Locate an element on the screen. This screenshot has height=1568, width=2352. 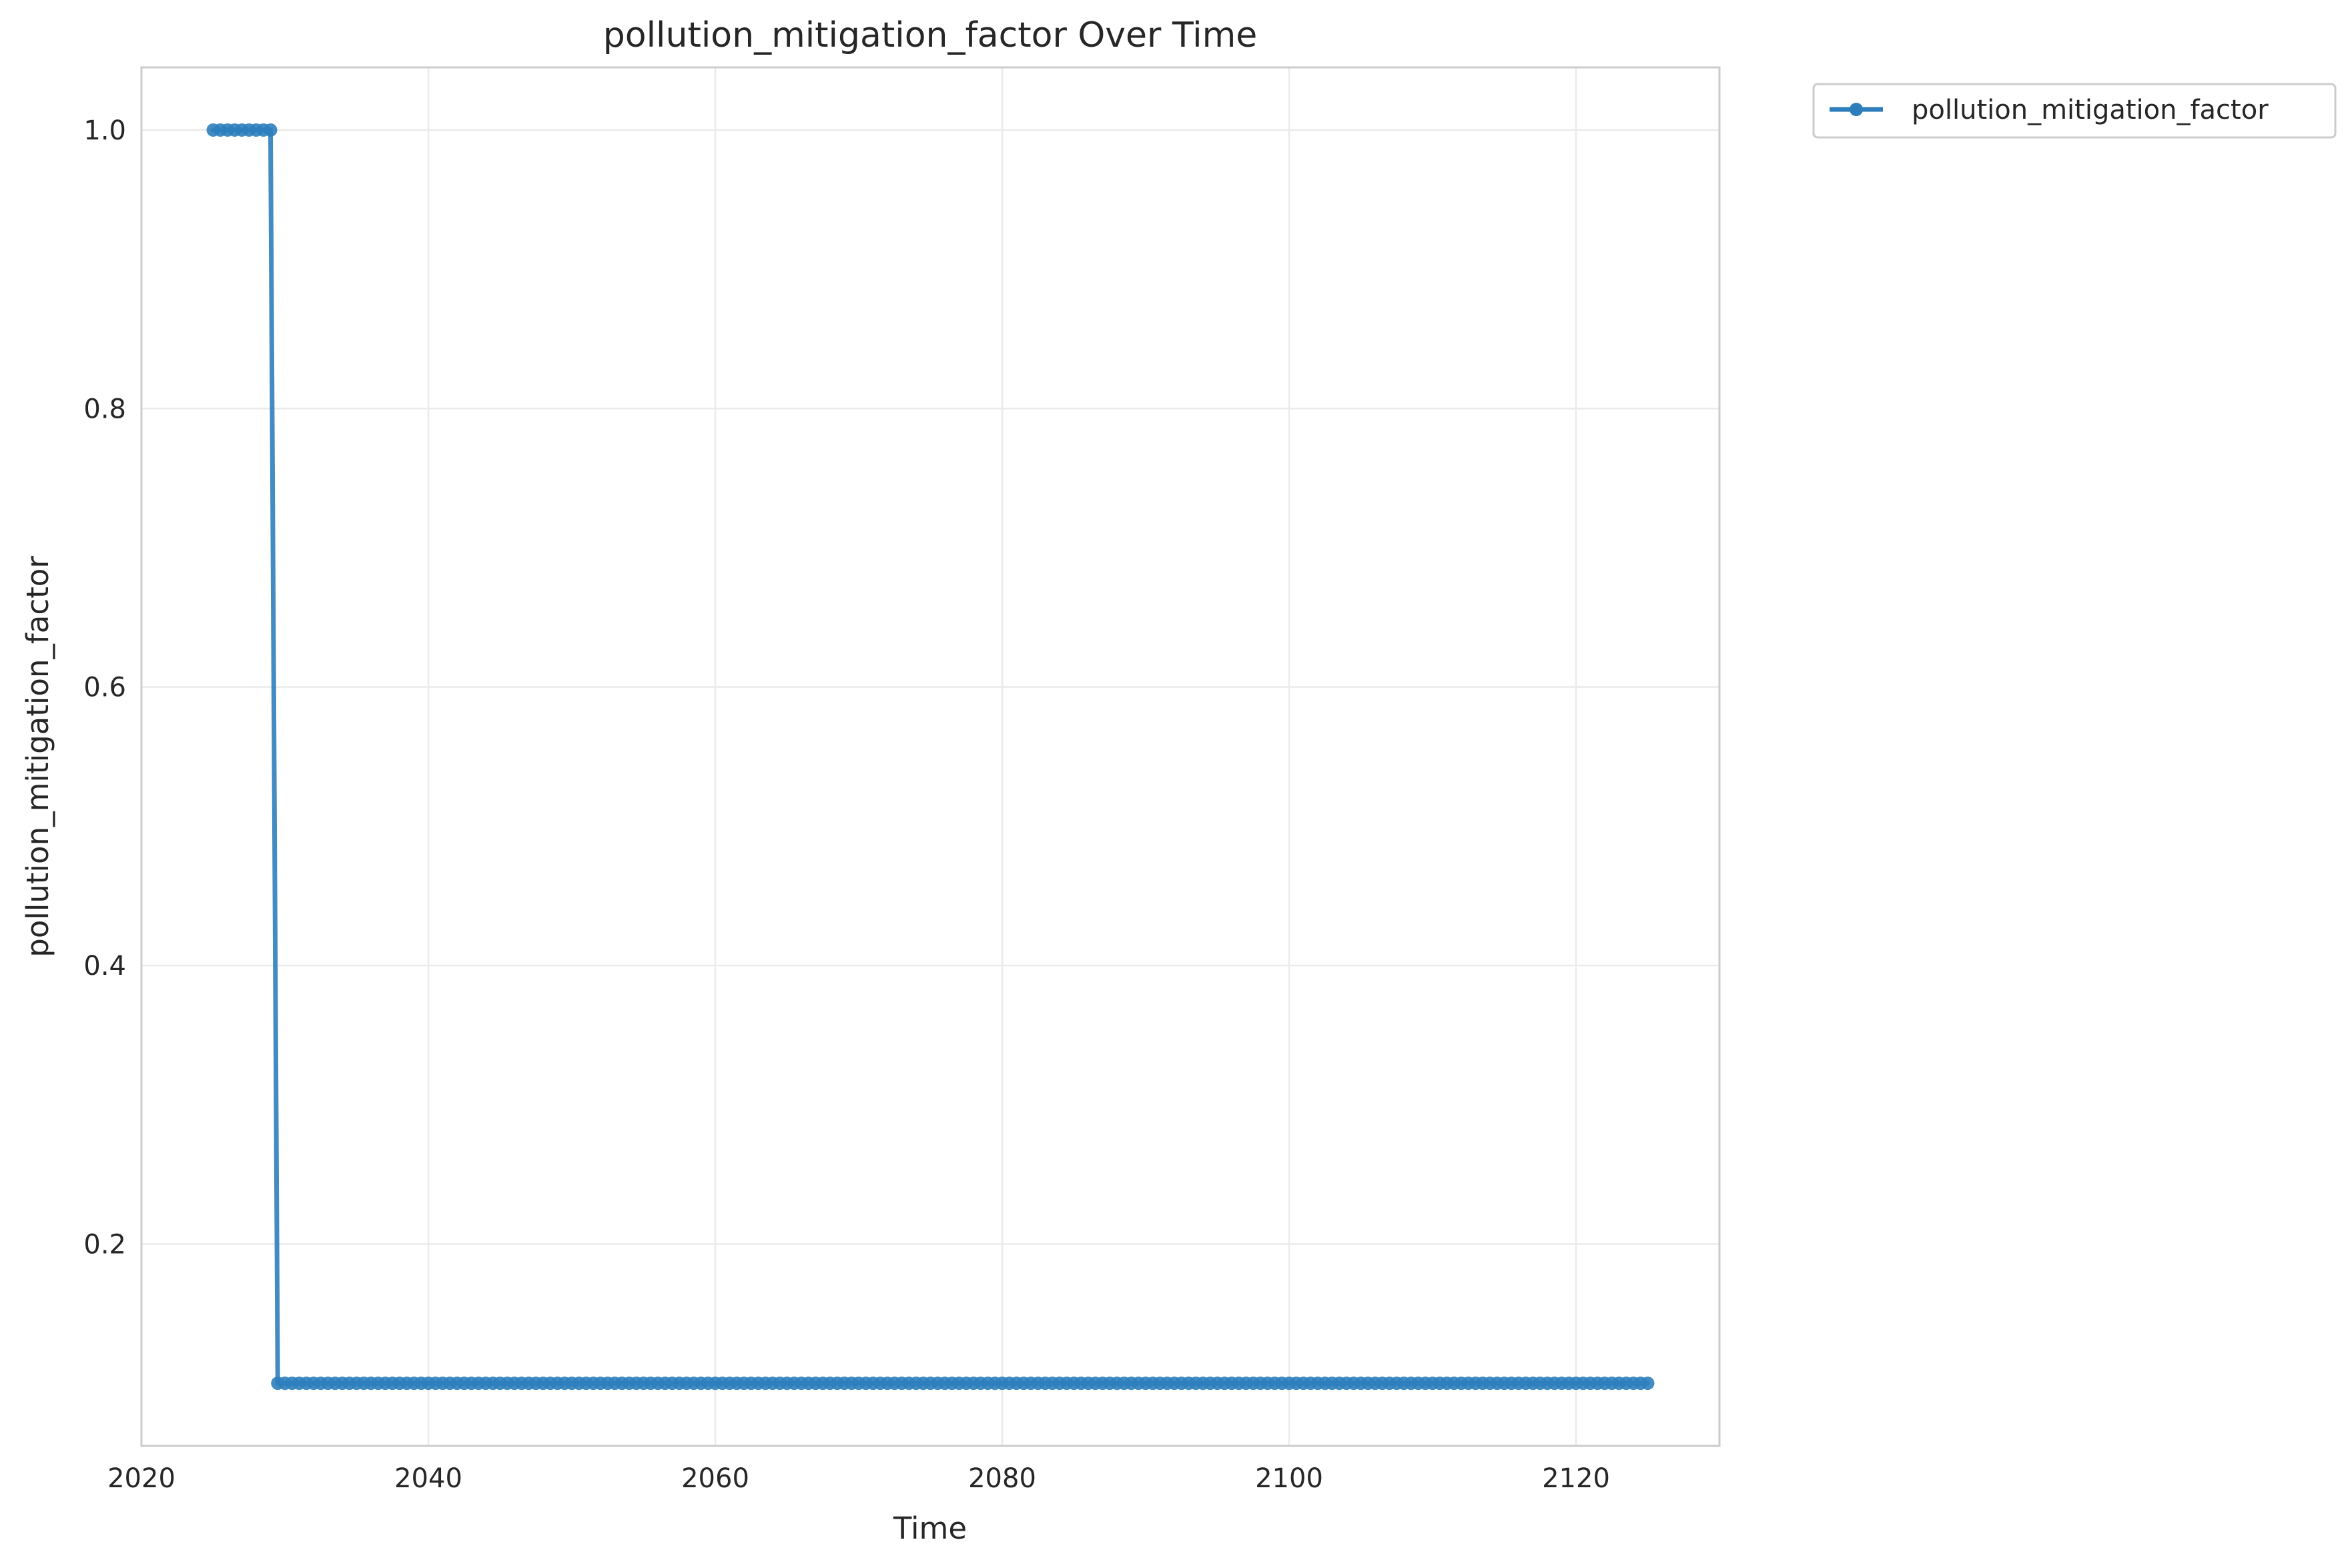
x-tick-label: 2120 is located at coordinates (1576, 1479).